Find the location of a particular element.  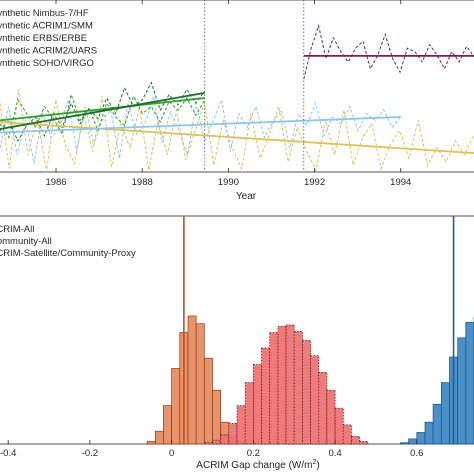

bottom-x-axis-label: ACRIM Gap change (W/m2) is located at coordinates (257, 465).